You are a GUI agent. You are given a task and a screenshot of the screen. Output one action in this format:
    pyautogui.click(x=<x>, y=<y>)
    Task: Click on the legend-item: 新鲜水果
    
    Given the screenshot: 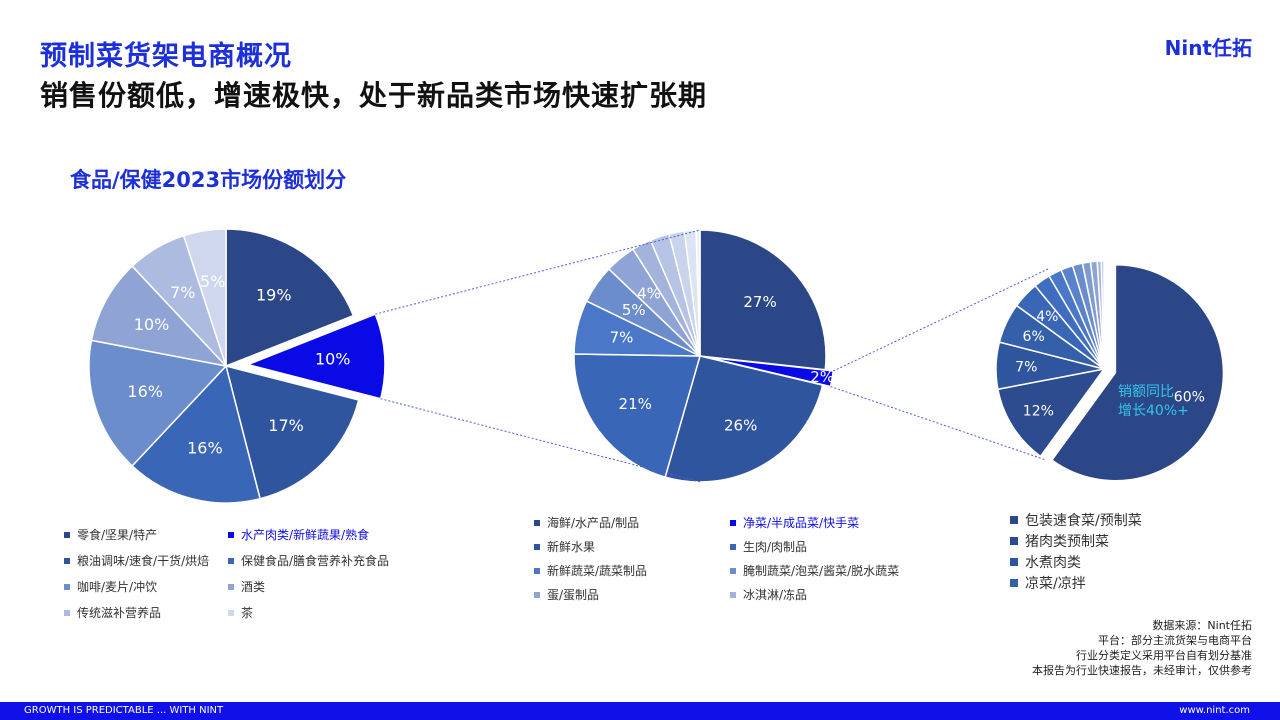 What is the action you would take?
    pyautogui.click(x=564, y=546)
    